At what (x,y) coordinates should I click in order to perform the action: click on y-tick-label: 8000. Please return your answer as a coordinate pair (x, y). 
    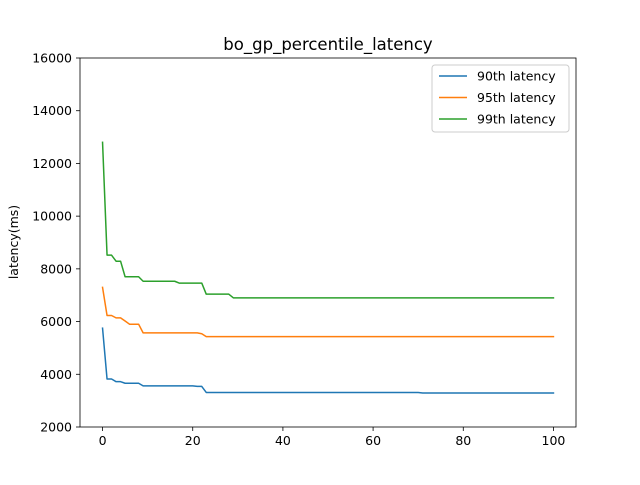
    Looking at the image, I should click on (56, 268).